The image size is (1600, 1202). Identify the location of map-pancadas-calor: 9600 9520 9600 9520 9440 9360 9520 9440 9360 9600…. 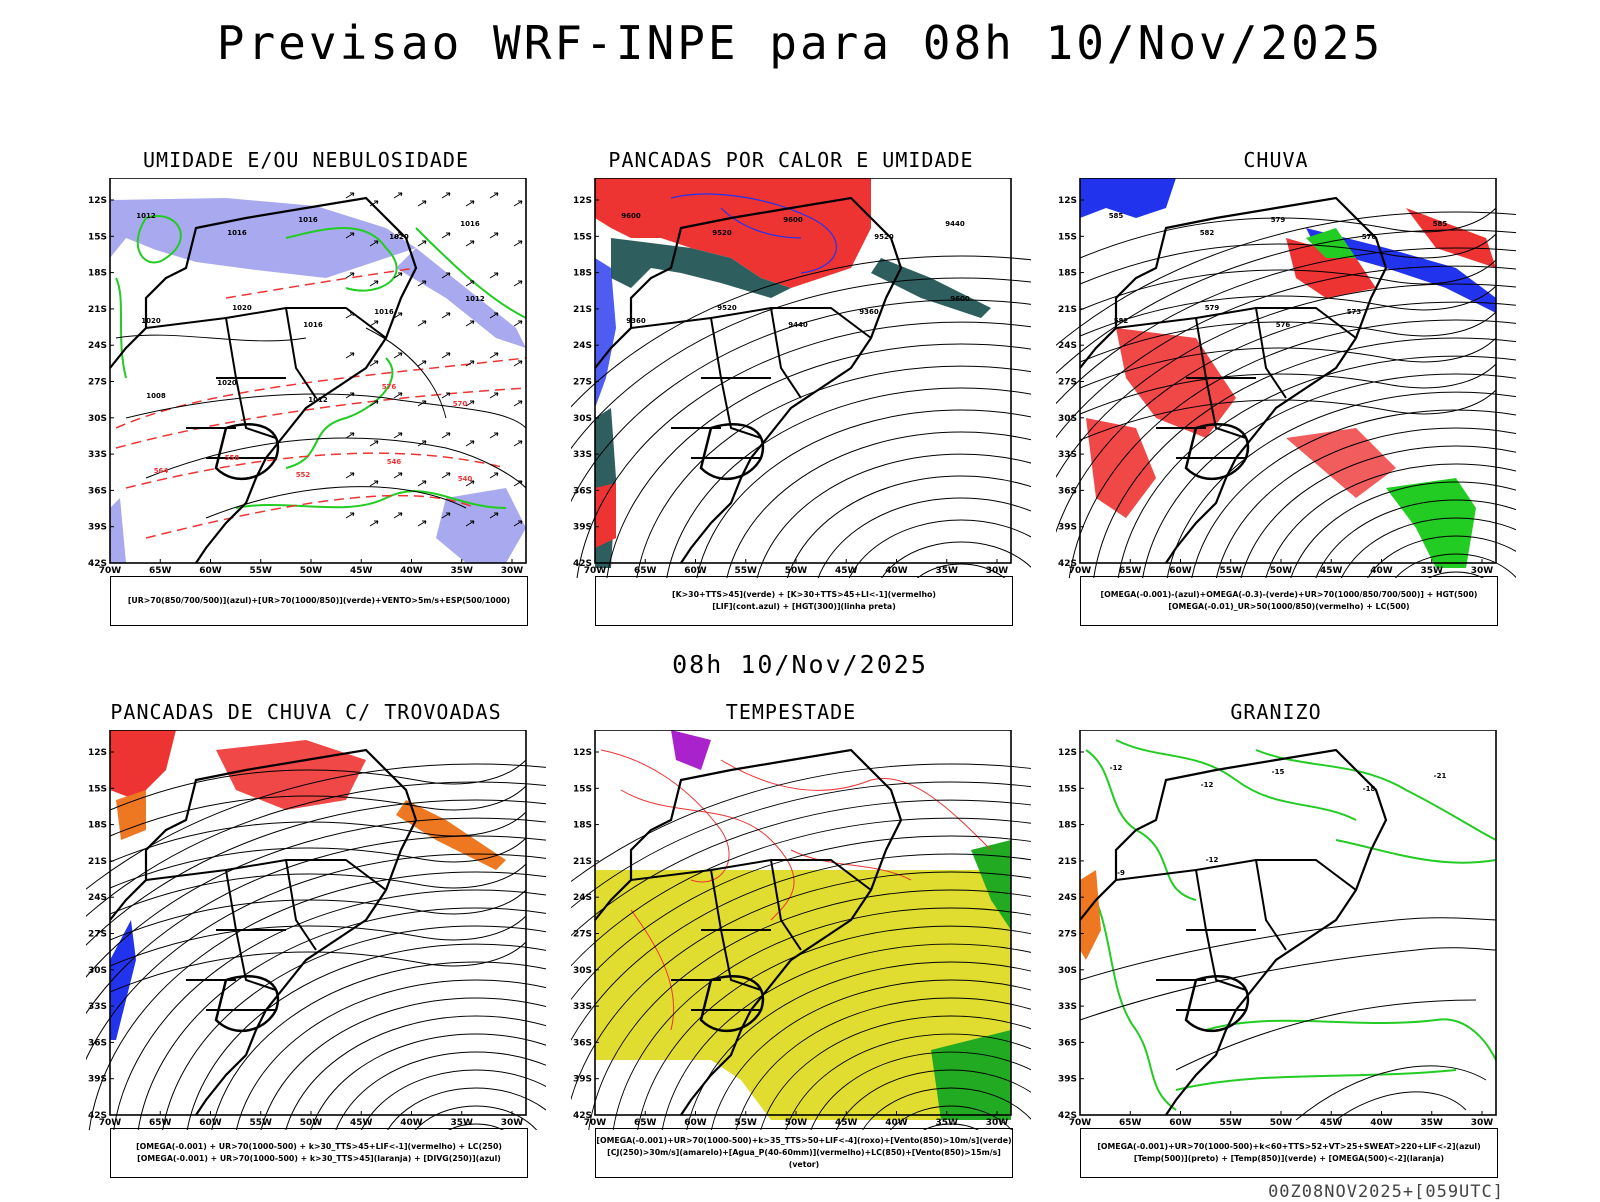
(801, 378).